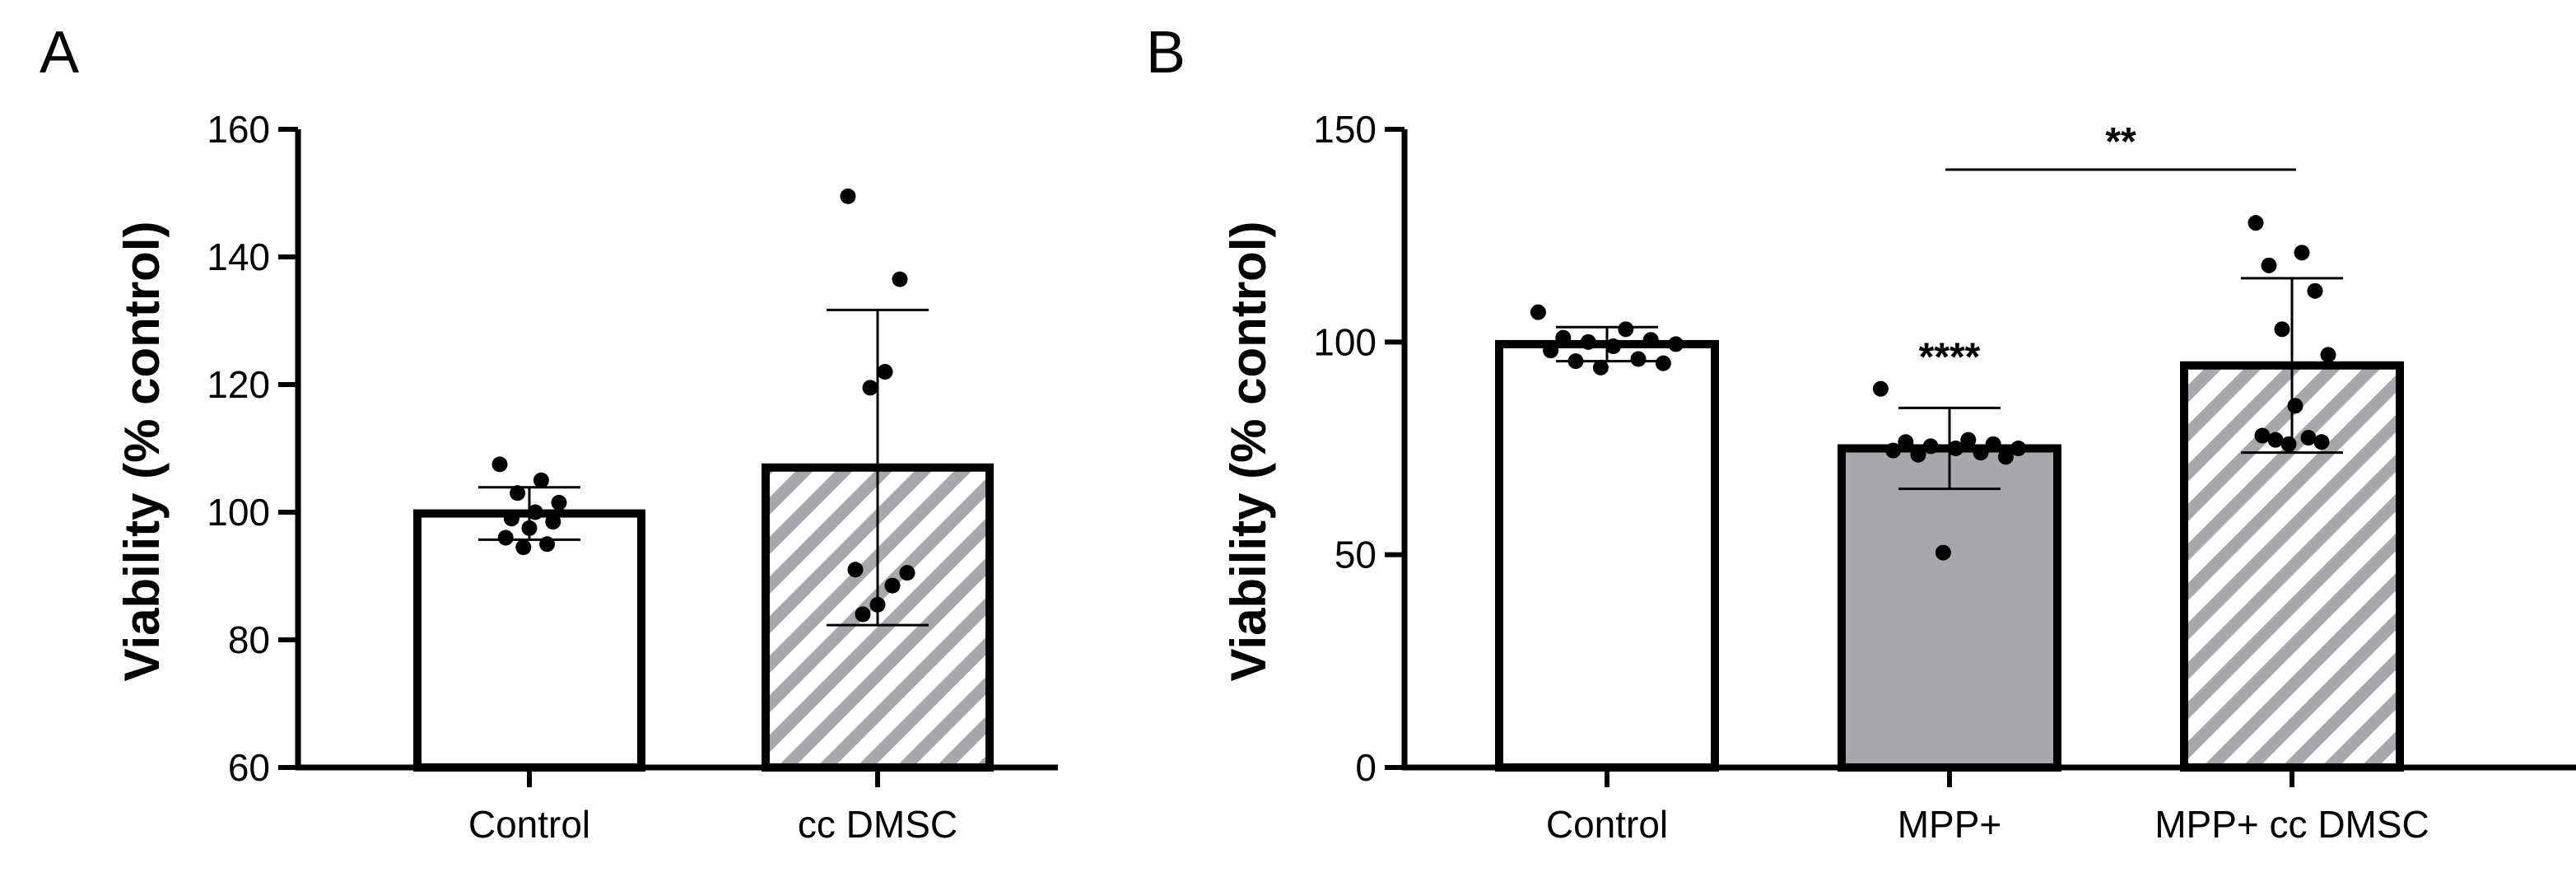 This screenshot has width=2576, height=877. What do you see at coordinates (1166, 53) in the screenshot?
I see `panel-letter-b: B` at bounding box center [1166, 53].